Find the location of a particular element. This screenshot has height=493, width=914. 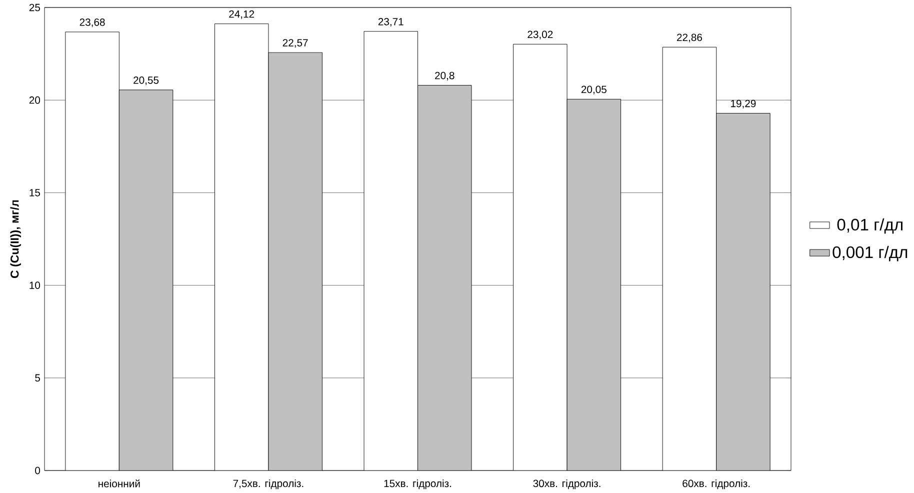

data-label: 23,02 is located at coordinates (540, 35).